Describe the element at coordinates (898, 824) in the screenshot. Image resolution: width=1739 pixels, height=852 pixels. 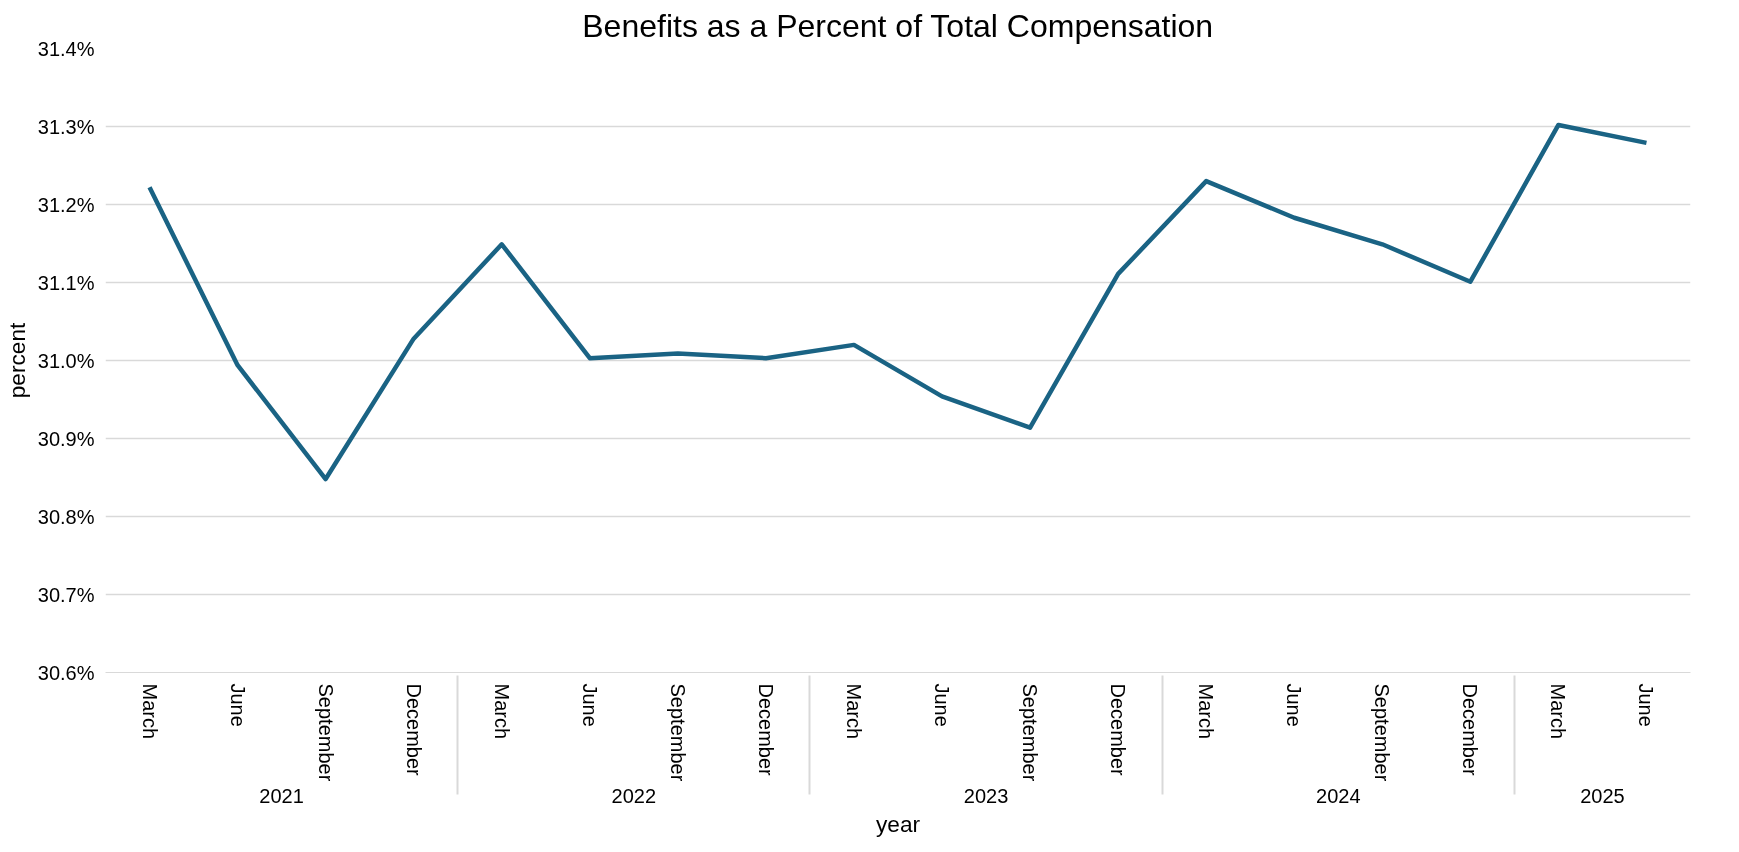
I see `x-axis-title: year` at that location.